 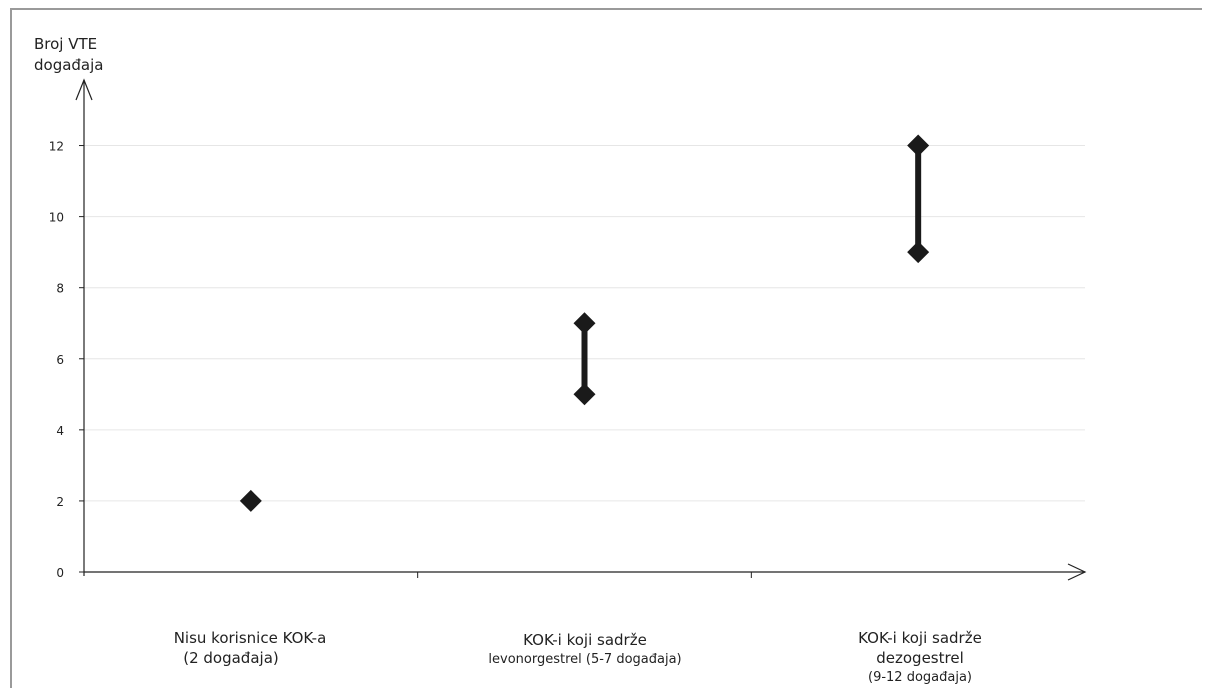 What do you see at coordinates (250, 638) in the screenshot?
I see `category-label-1-line-1: Nisu korisnice KOK-a` at bounding box center [250, 638].